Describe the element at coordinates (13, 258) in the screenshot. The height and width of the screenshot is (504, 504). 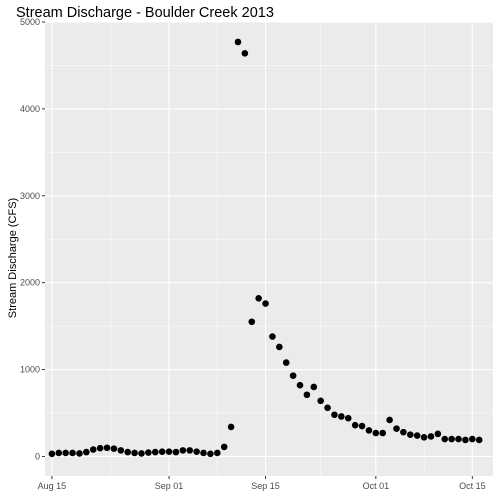
I see `y-axis-label: Stream Discharge (CFS)` at that location.